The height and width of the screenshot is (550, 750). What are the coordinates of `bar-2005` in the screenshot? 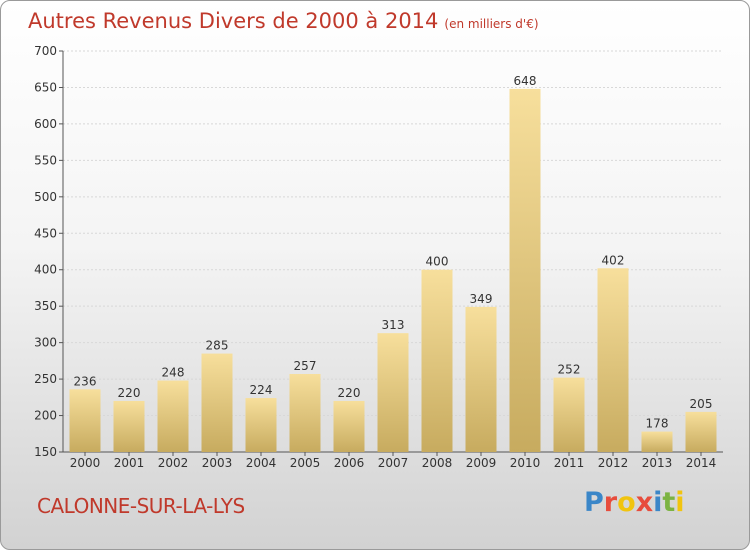 It's located at (305, 412).